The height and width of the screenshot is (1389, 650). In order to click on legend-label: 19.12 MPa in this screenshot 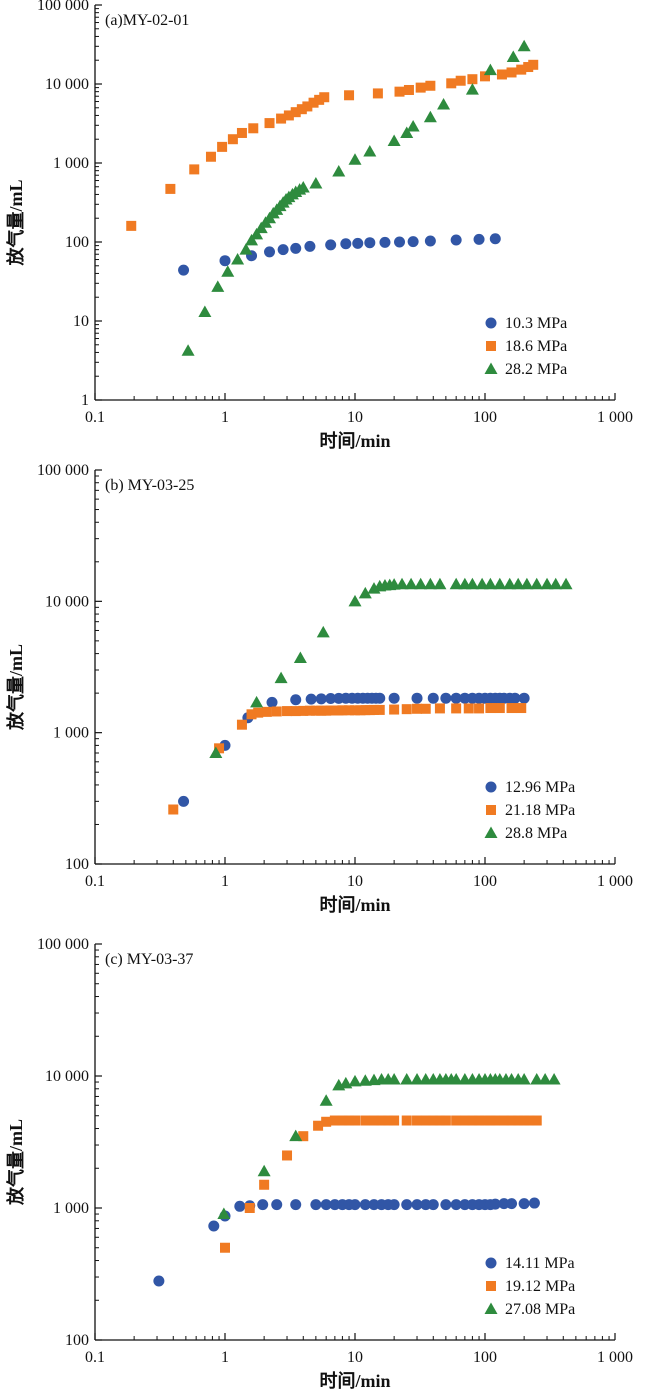, I will do `click(540, 1286)`.